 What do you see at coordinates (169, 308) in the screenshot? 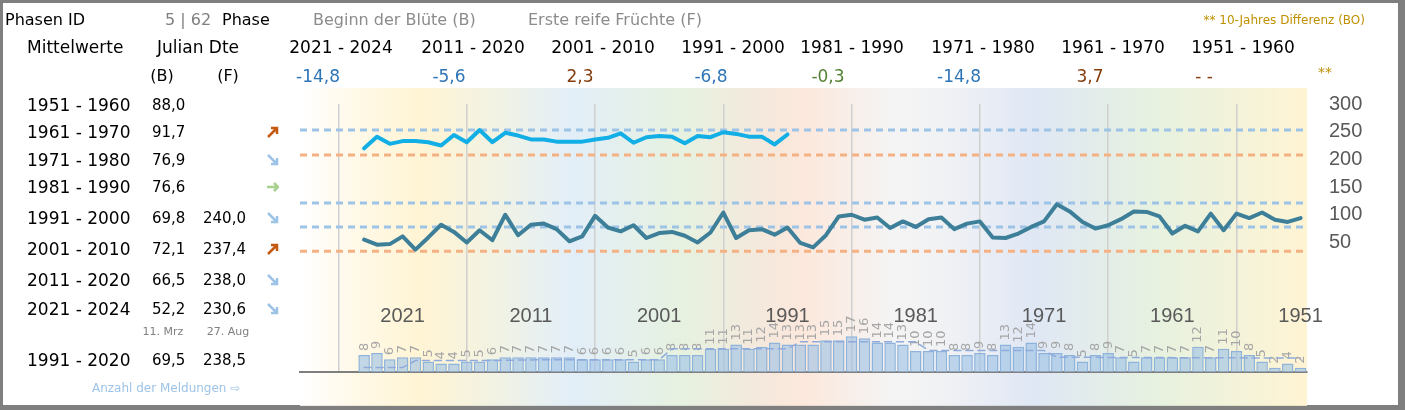
I see `text: 52,2` at bounding box center [169, 308].